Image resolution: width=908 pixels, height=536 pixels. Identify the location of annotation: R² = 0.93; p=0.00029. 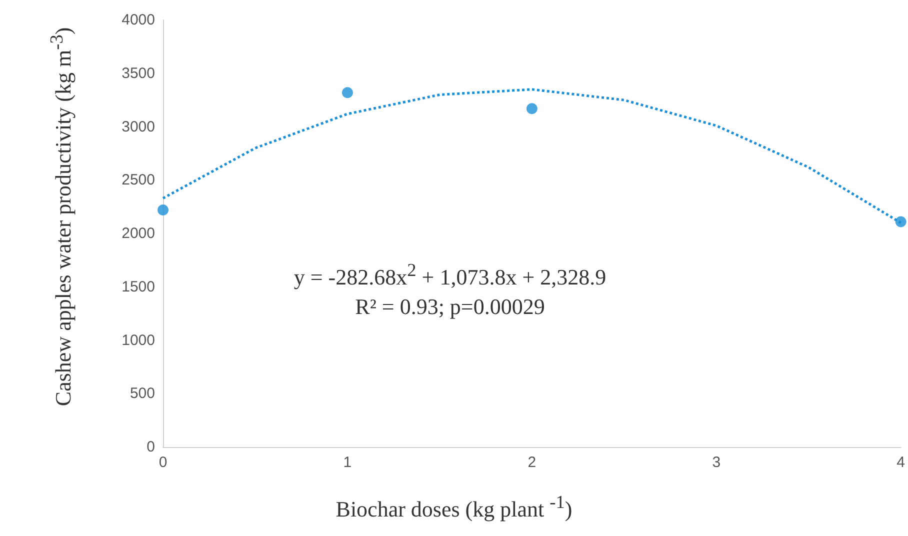
(450, 307).